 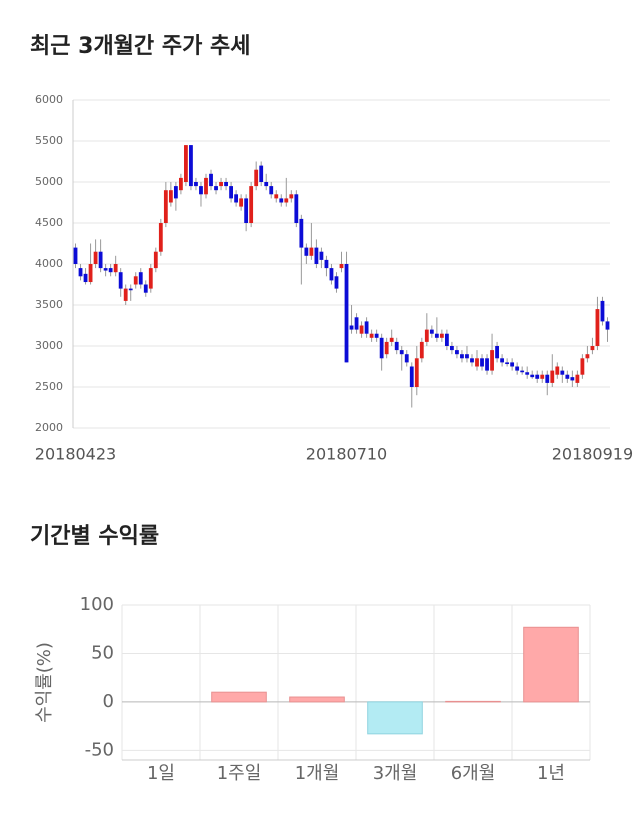 I want to click on y-tick-label: 6000, so click(x=49, y=99).